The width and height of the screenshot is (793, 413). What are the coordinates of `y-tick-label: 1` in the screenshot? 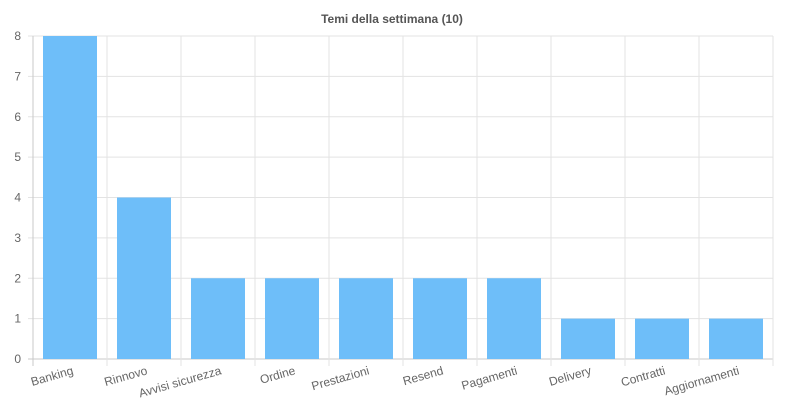 It's located at (17, 319).